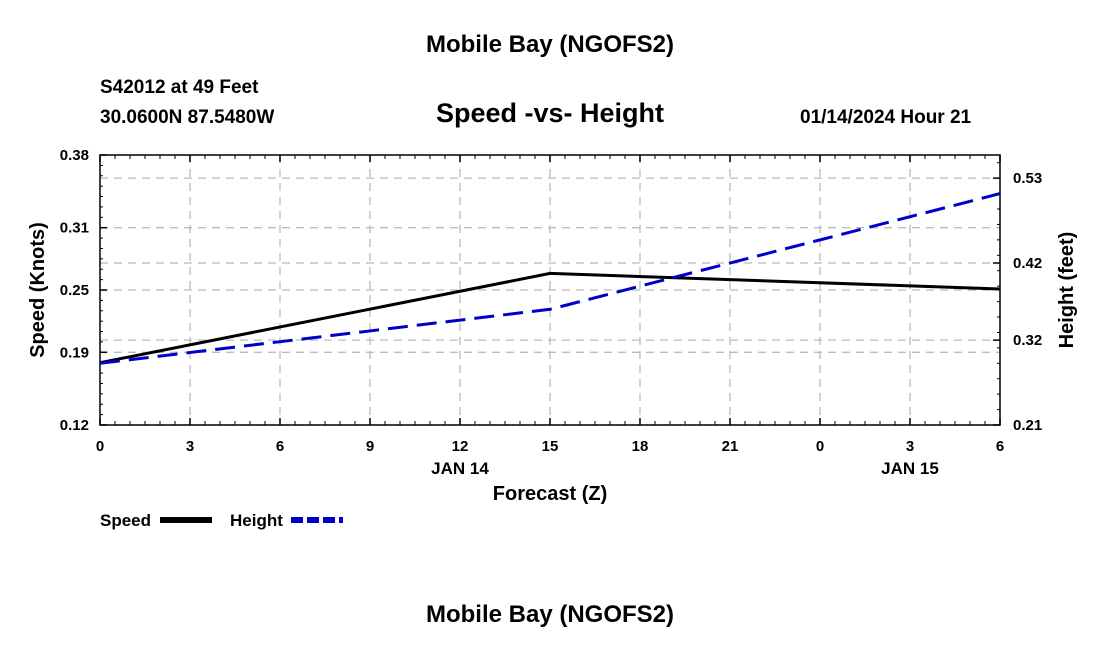 The width and height of the screenshot is (1100, 650). What do you see at coordinates (550, 113) in the screenshot?
I see `chart-subtitle: Speed -vs- Height` at bounding box center [550, 113].